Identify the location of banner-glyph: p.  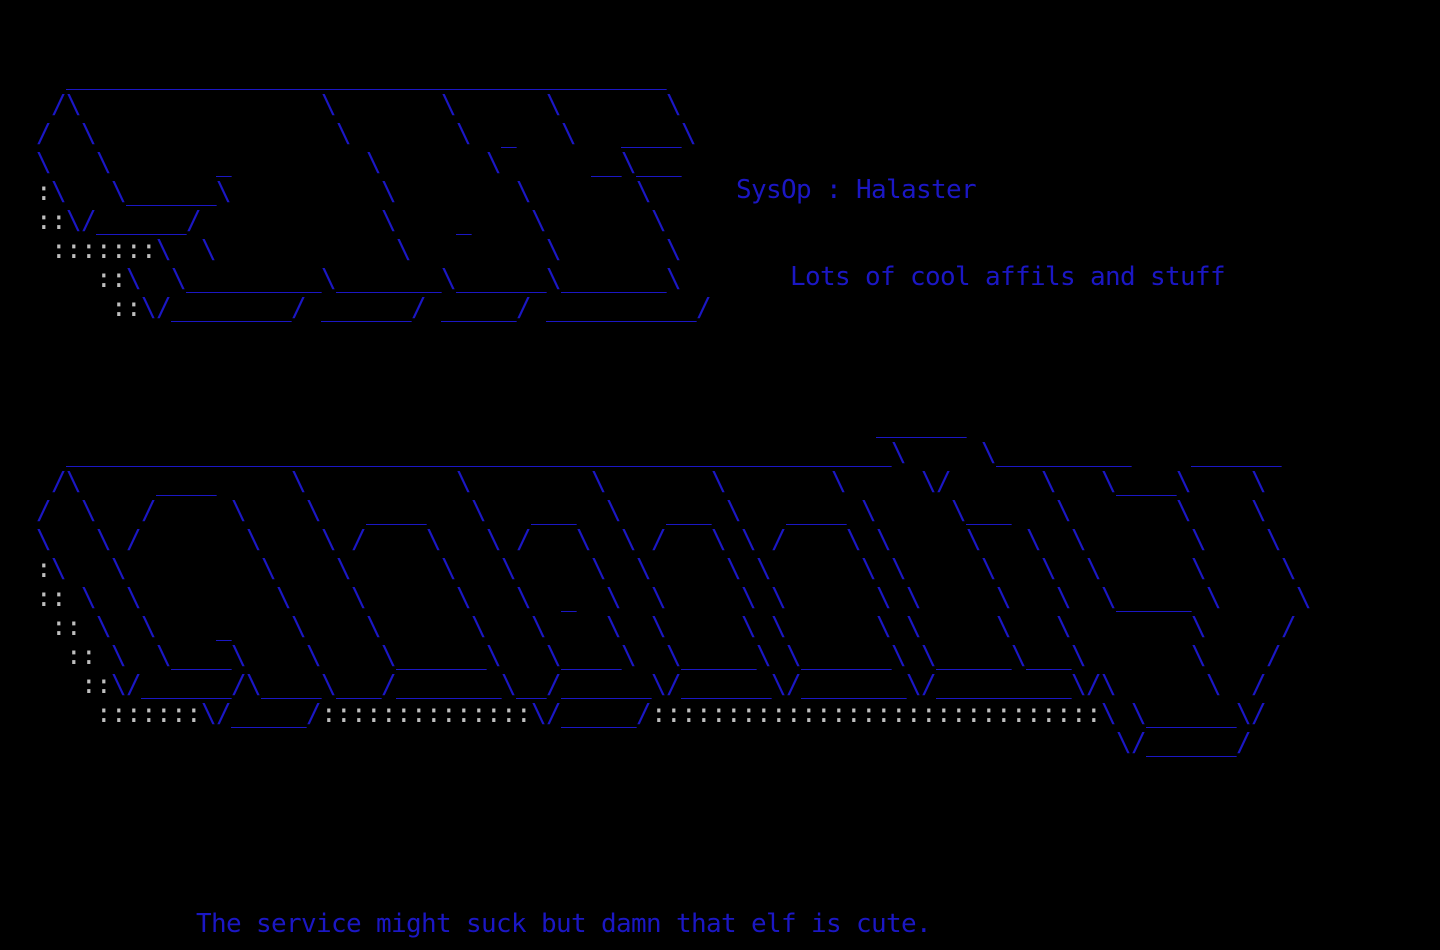
(804, 190).